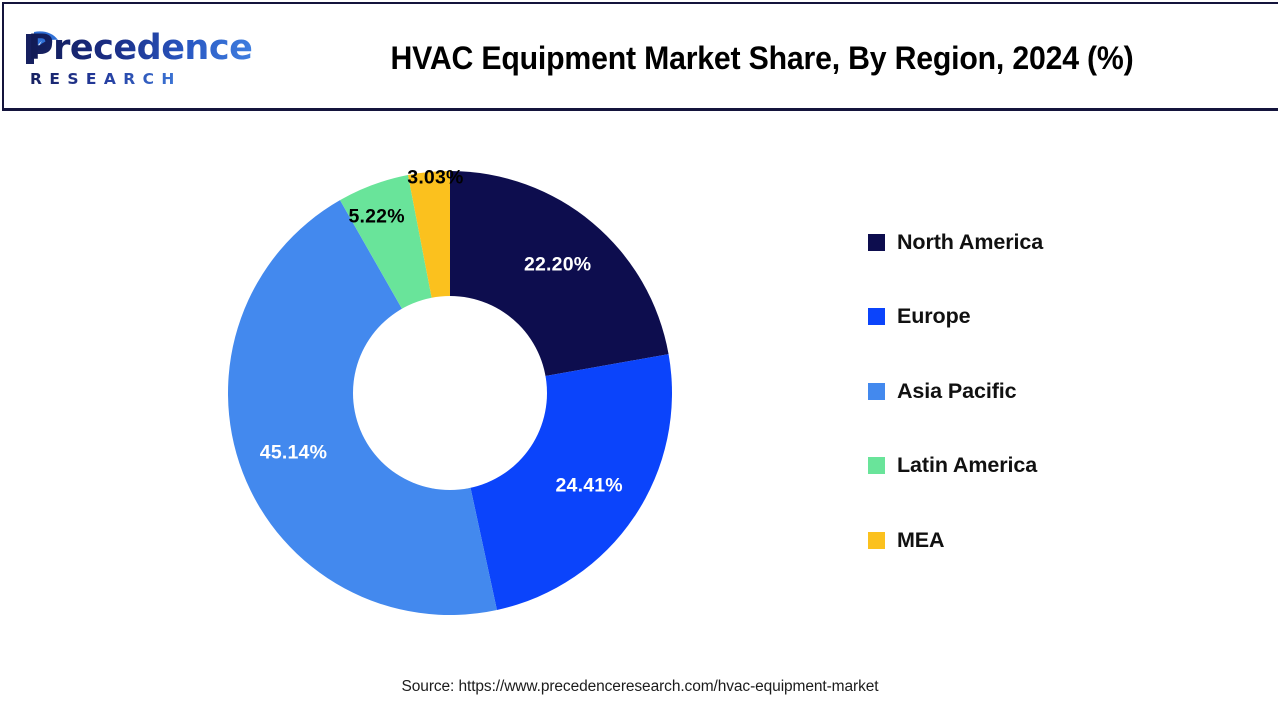  Describe the element at coordinates (557, 264) in the screenshot. I see `donut-slice-value-label: 22.20%` at that location.